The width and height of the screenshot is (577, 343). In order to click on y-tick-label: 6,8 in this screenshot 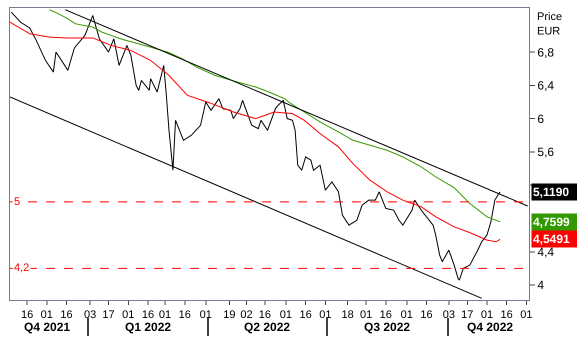, I will do `click(545, 52)`.